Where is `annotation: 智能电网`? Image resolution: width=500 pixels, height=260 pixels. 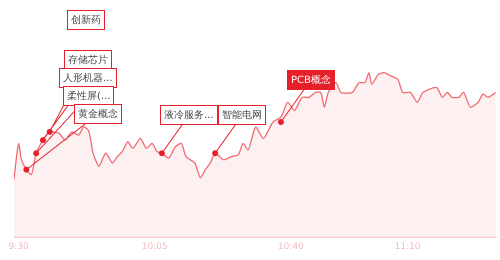 annotation: 智能电网 is located at coordinates (242, 115).